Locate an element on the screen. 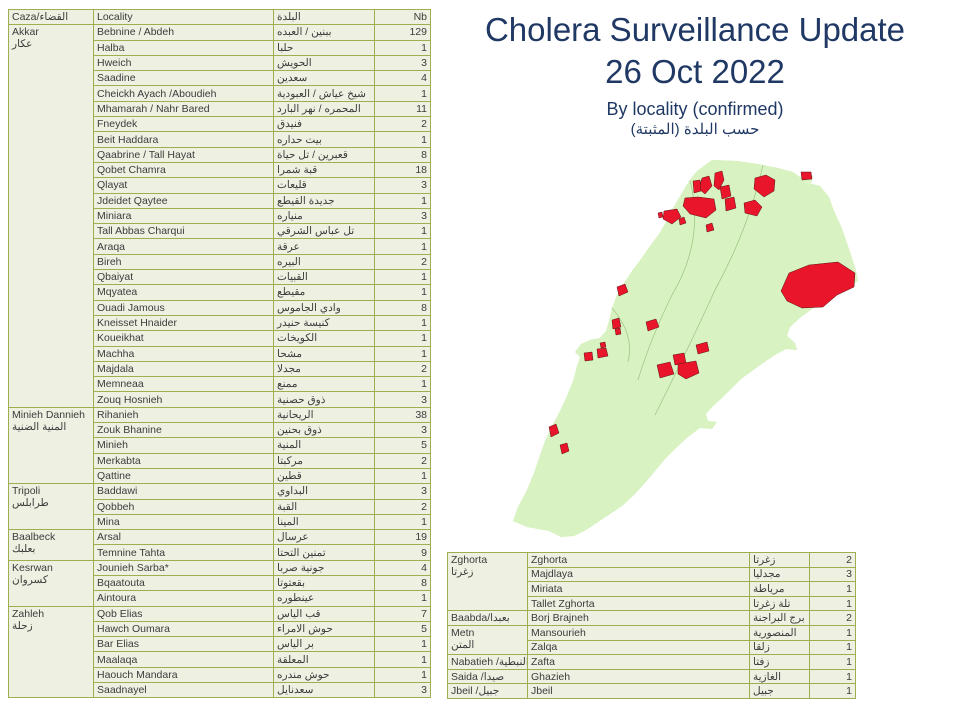 The image size is (960, 720). table-row: Zghorta زغرتا Zghorta زغرتا 2 is located at coordinates (651, 581).